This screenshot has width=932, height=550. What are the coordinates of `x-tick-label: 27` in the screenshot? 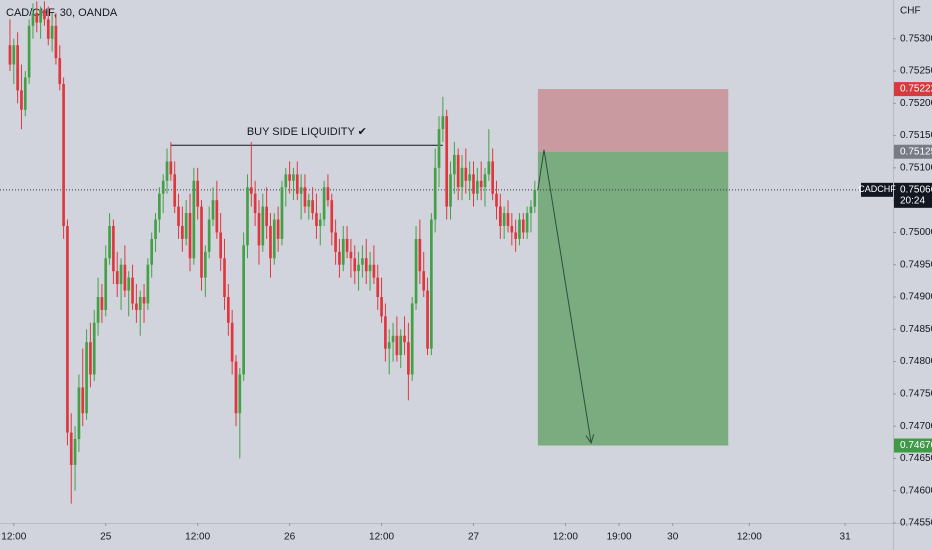 It's located at (474, 537).